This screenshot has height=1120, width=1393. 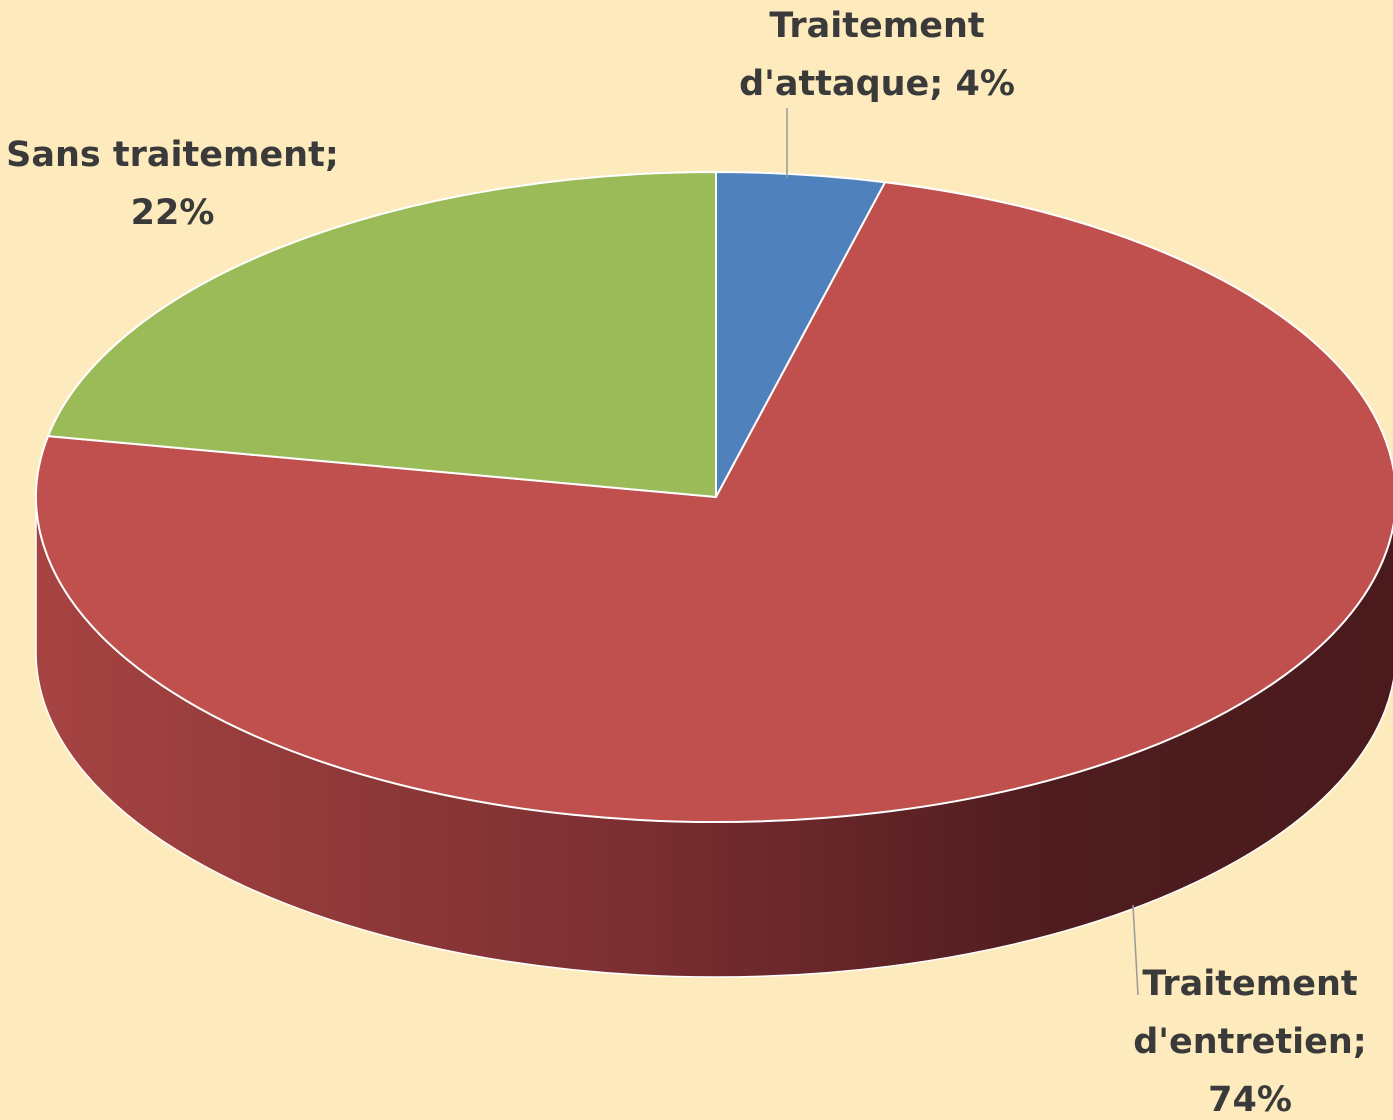 What do you see at coordinates (1250, 1042) in the screenshot?
I see `data-label: Traitement d'entretien; 74%` at bounding box center [1250, 1042].